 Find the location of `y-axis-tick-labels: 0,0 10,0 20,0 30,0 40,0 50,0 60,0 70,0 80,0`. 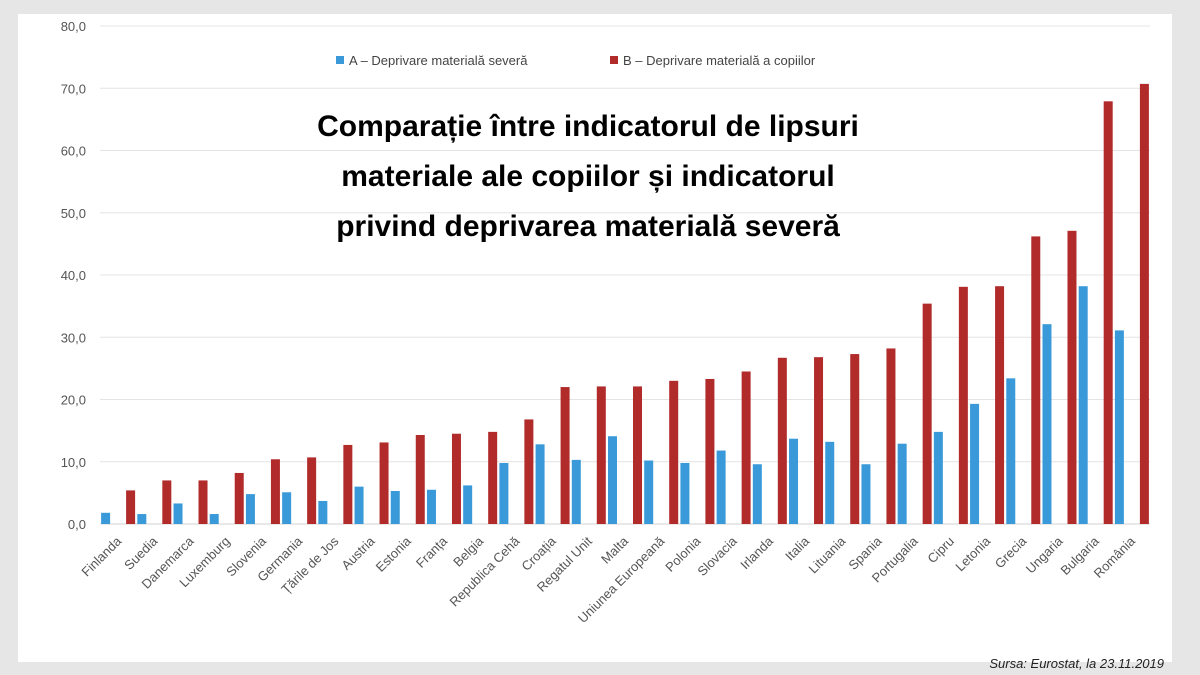

y-axis-tick-labels: 0,0 10,0 20,0 30,0 40,0 50,0 60,0 70,0 80,0 is located at coordinates (73, 275).